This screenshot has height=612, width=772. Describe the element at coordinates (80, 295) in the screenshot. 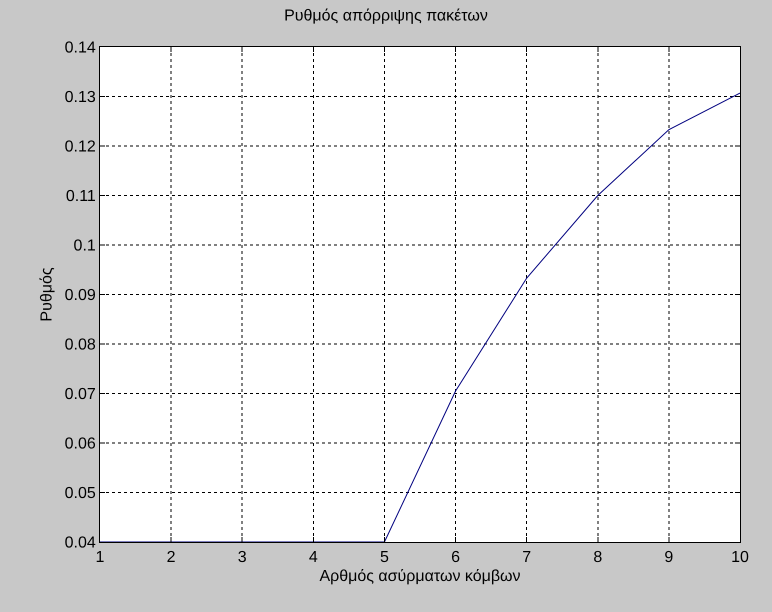

I see `y-tick-label: 0.09` at that location.